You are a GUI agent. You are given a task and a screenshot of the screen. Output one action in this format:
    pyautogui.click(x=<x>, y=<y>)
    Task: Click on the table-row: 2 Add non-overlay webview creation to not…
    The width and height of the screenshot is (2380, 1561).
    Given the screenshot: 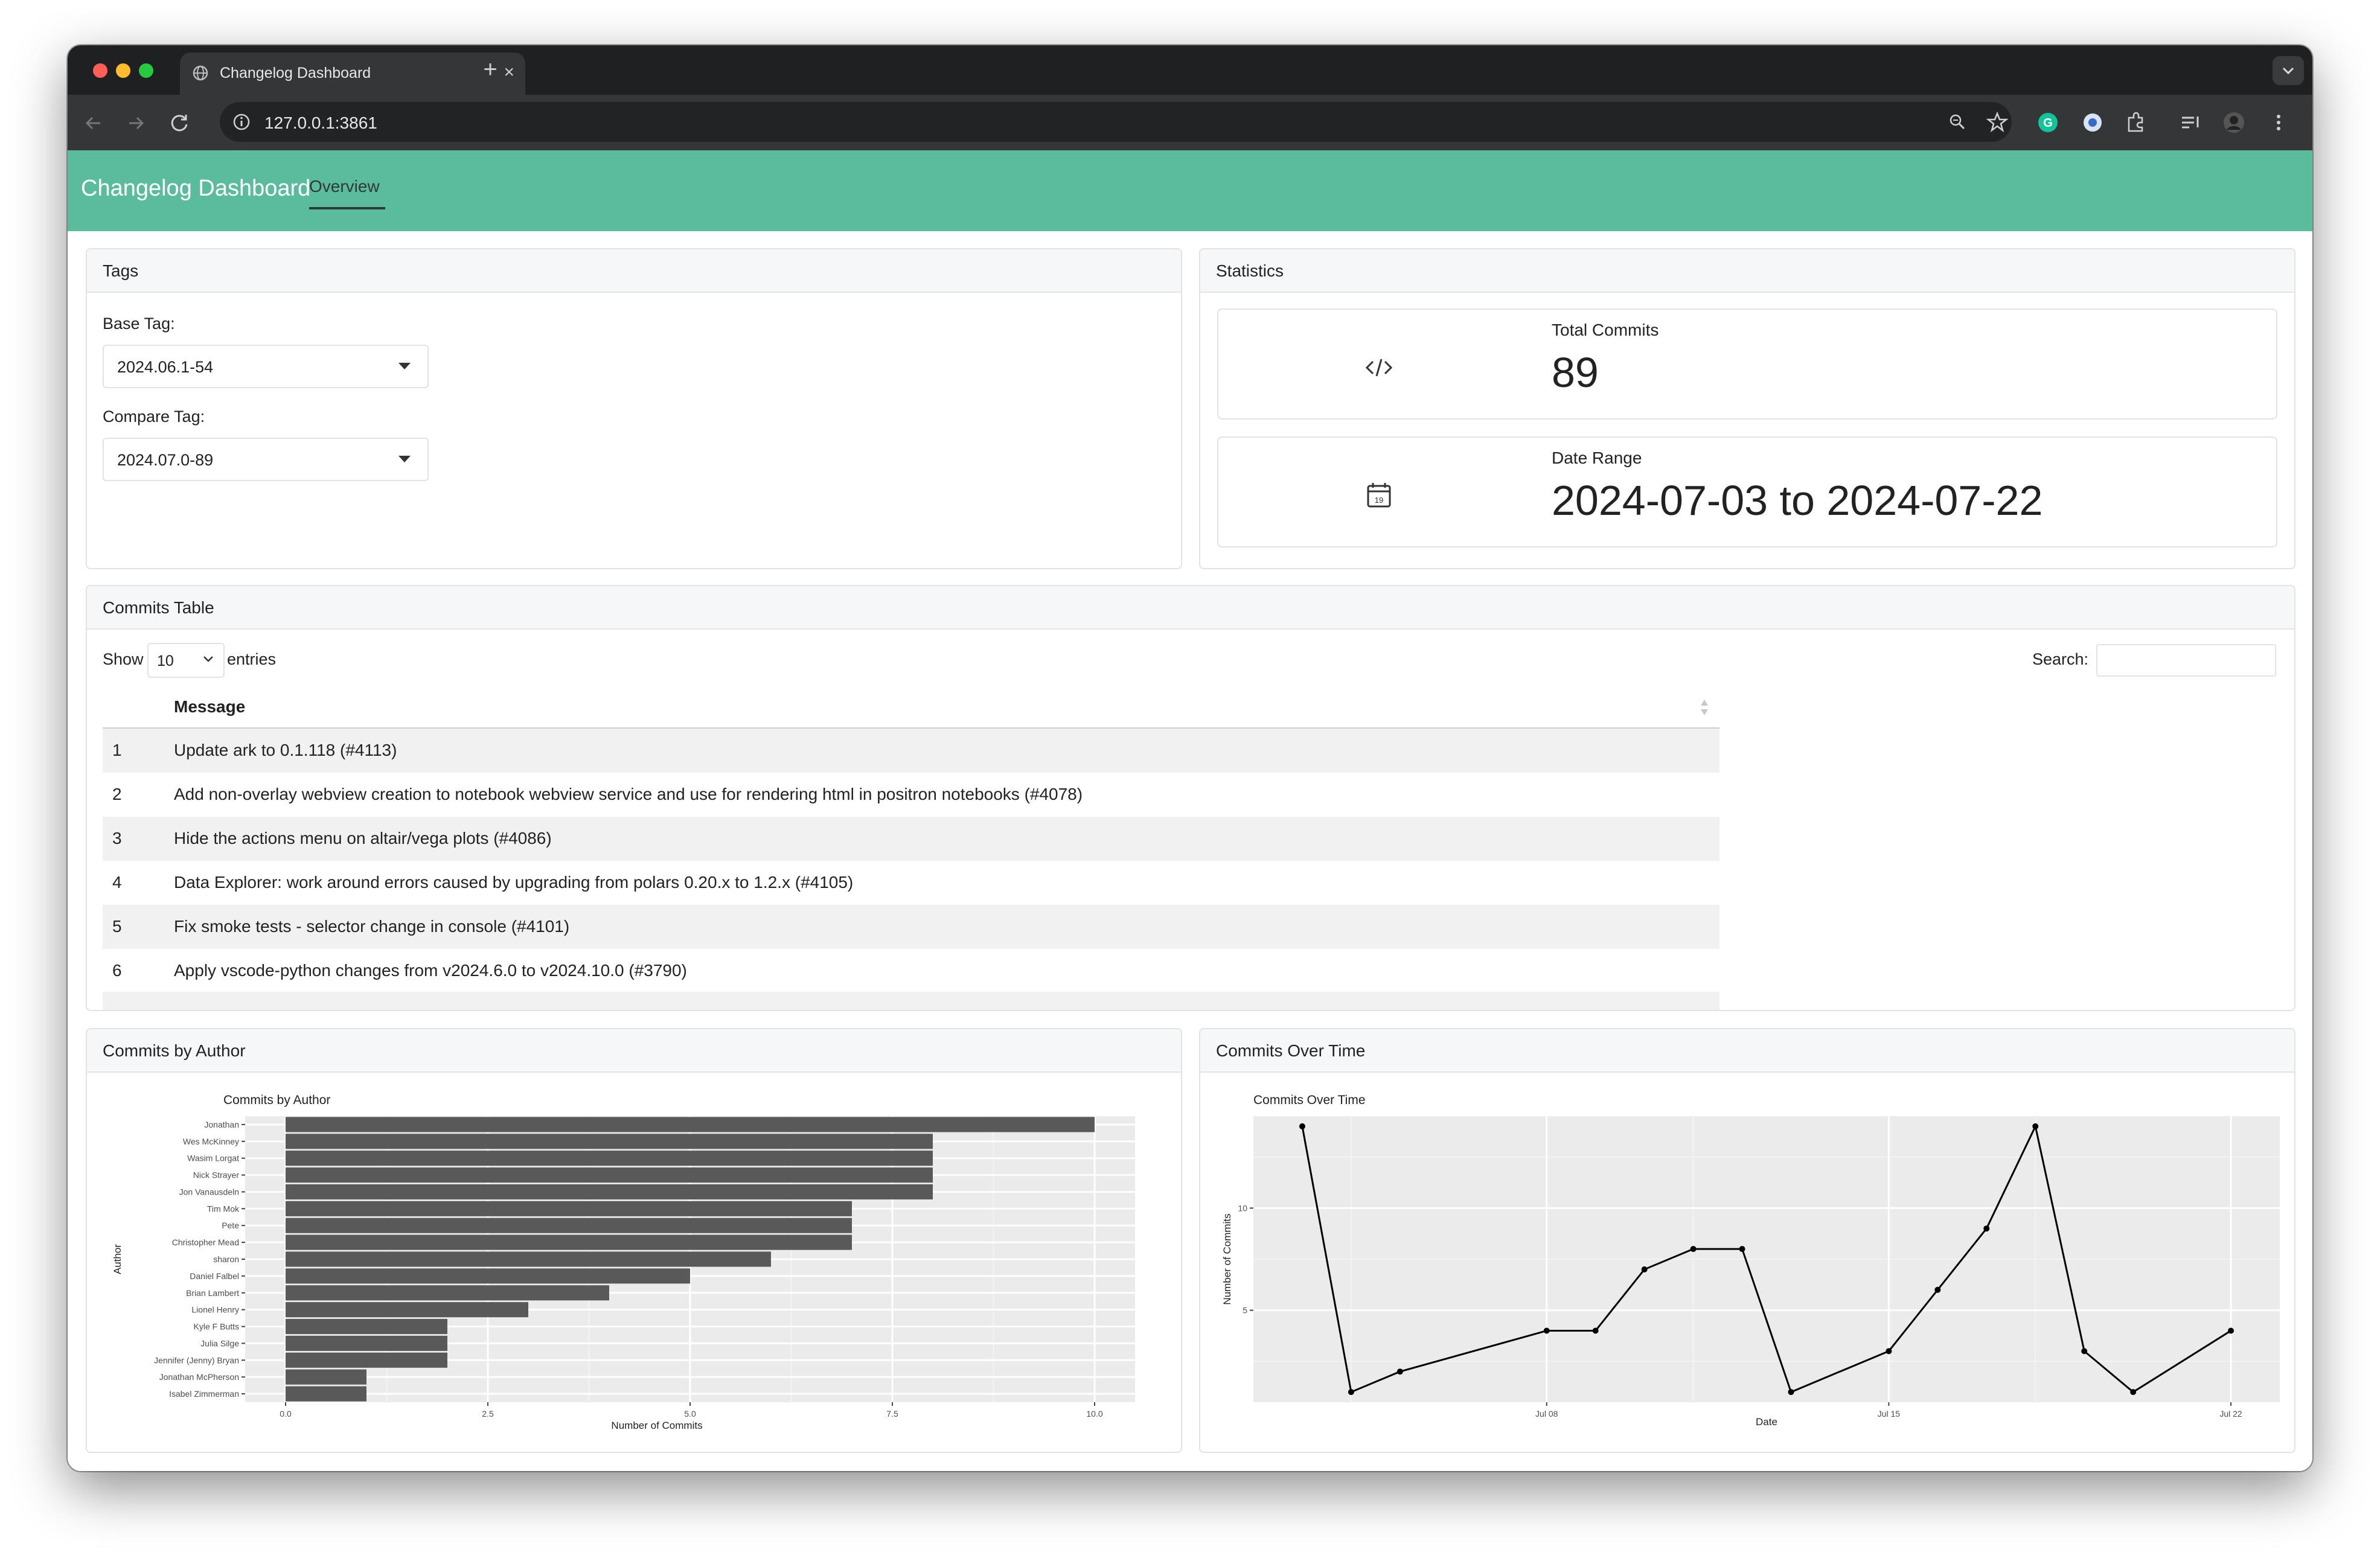 What is the action you would take?
    pyautogui.click(x=911, y=795)
    